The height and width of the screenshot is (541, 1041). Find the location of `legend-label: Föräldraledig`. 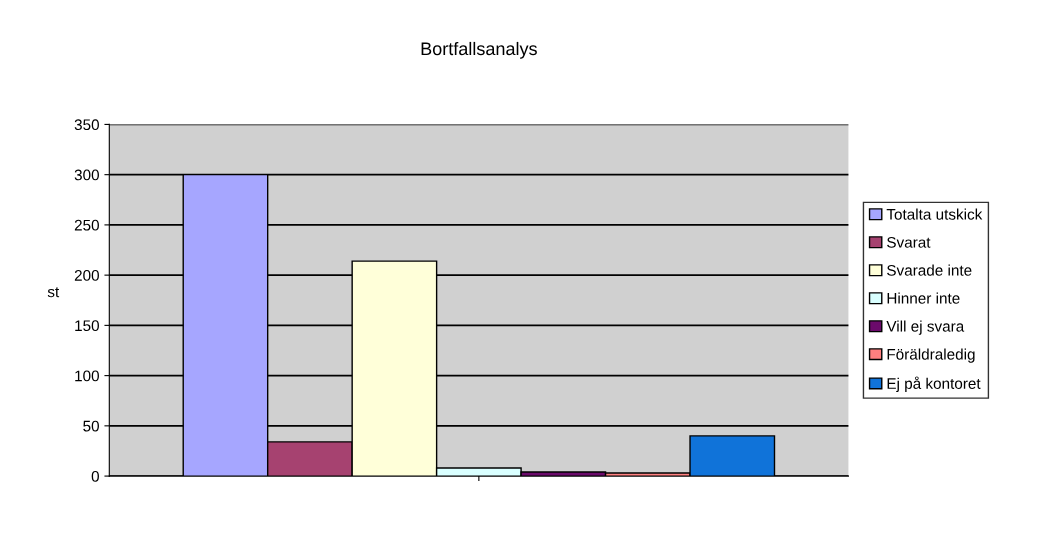

legend-label: Föräldraledig is located at coordinates (931, 355).